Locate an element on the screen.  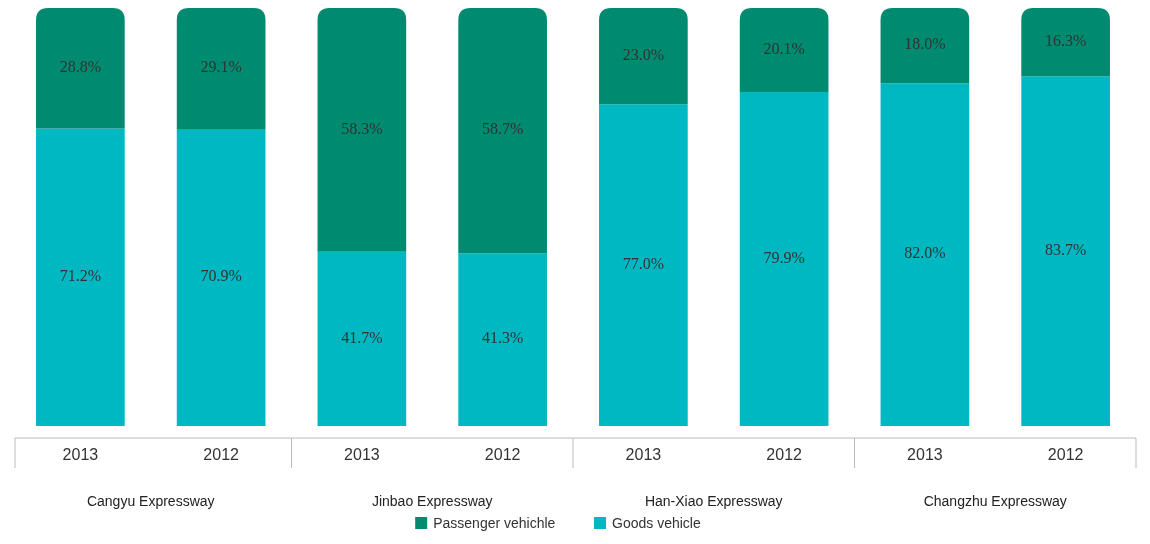
data-label: 28.8% is located at coordinates (80, 66).